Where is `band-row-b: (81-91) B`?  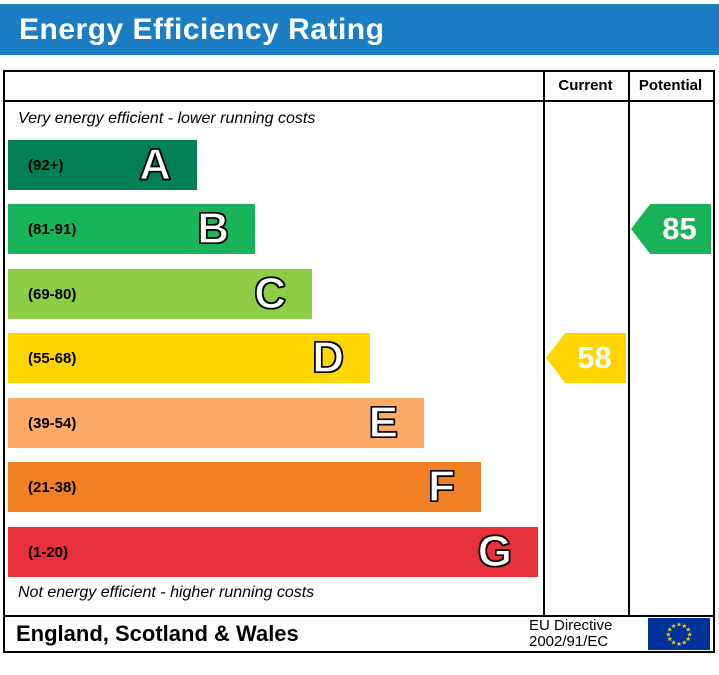 band-row-b: (81-91) B is located at coordinates (131, 228).